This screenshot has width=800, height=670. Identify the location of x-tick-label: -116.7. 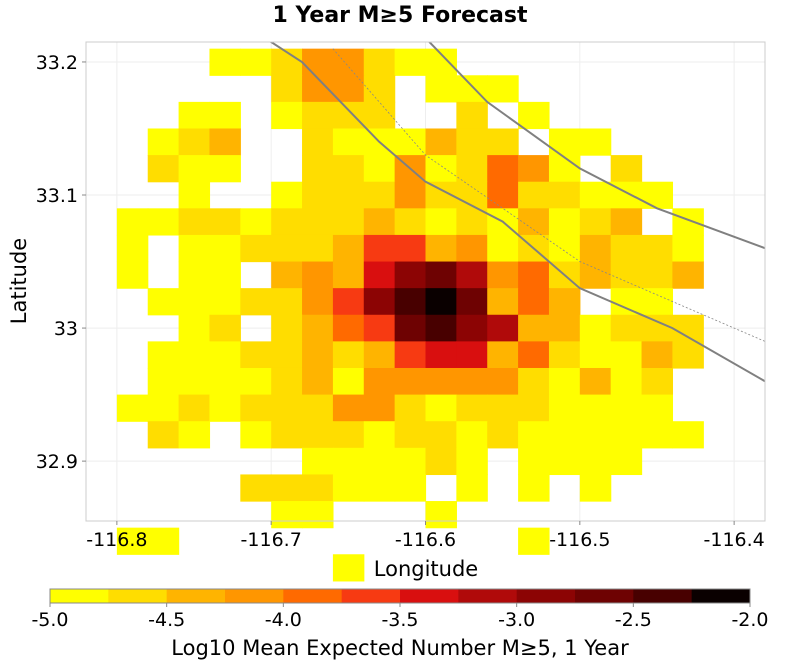
(271, 540).